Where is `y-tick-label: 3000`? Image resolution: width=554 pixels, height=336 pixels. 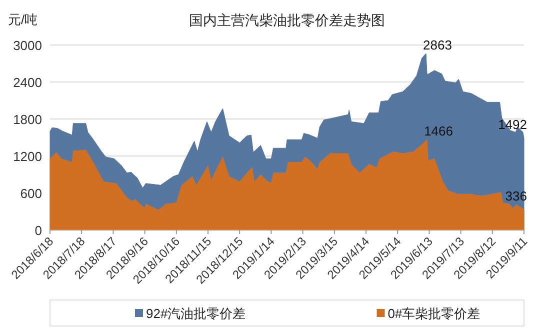
y-tick-label: 3000 is located at coordinates (27, 45).